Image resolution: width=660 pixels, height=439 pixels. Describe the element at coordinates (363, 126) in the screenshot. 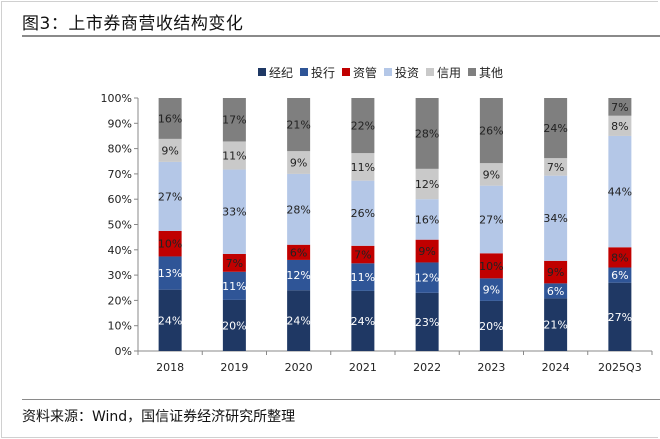

I see `data-label: 22%` at that location.